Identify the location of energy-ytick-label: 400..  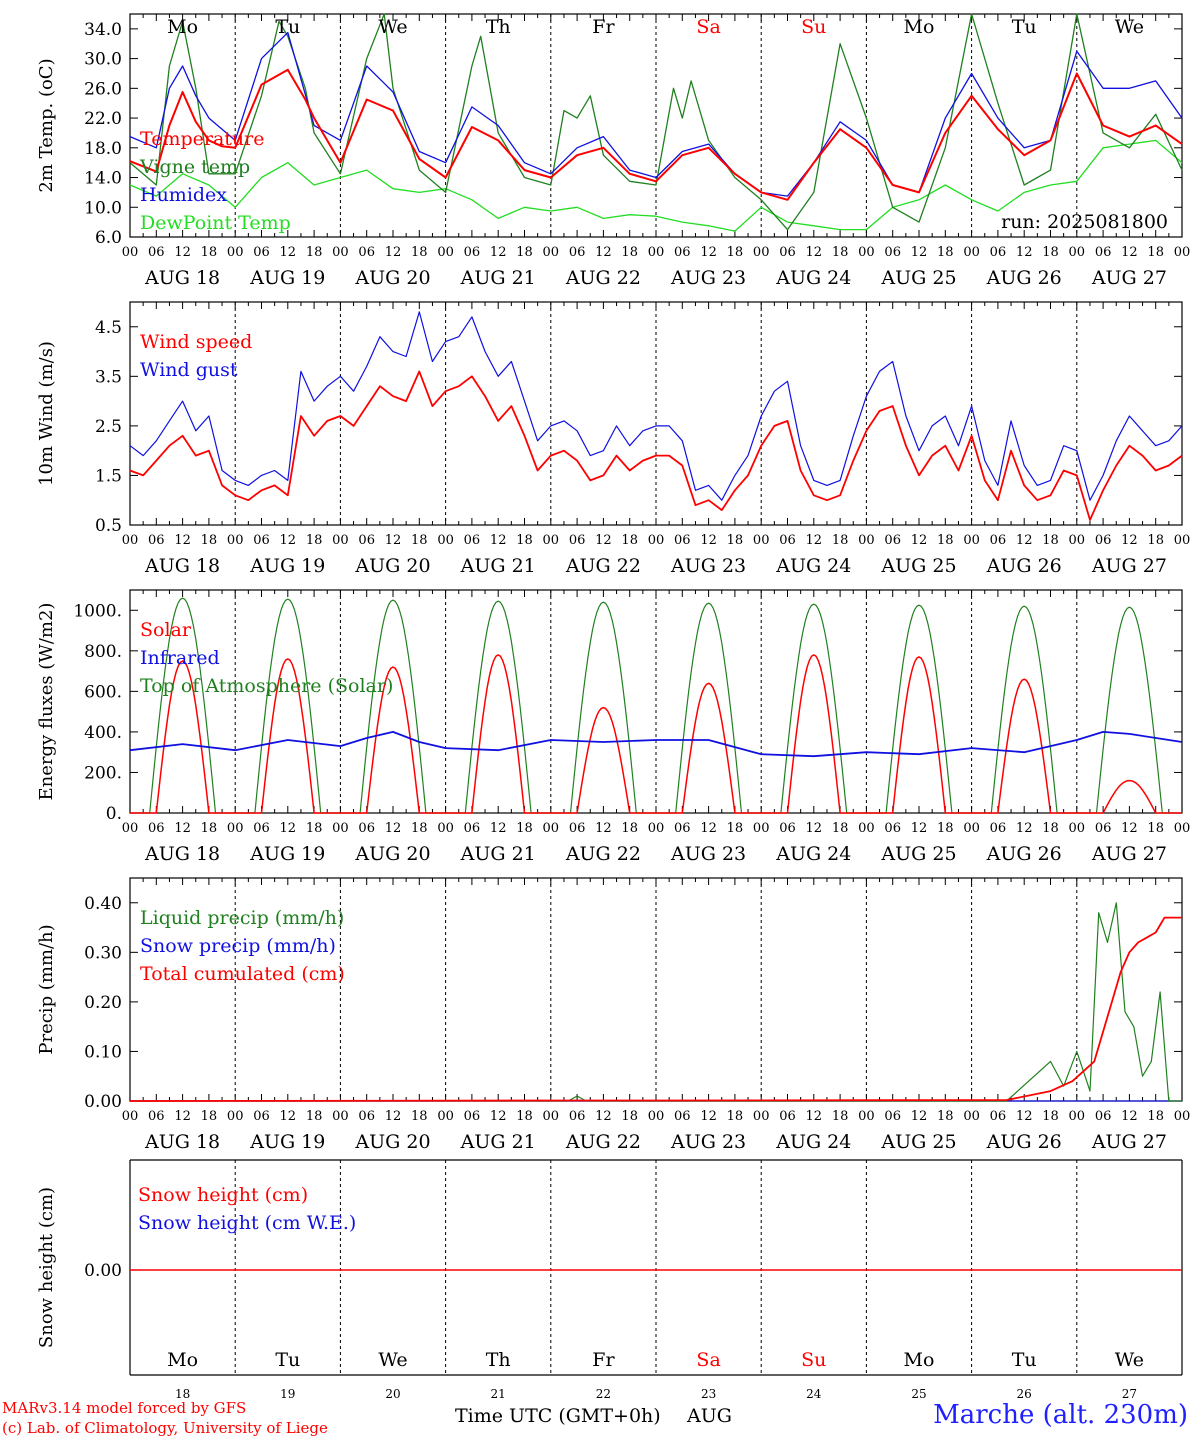
(103, 733).